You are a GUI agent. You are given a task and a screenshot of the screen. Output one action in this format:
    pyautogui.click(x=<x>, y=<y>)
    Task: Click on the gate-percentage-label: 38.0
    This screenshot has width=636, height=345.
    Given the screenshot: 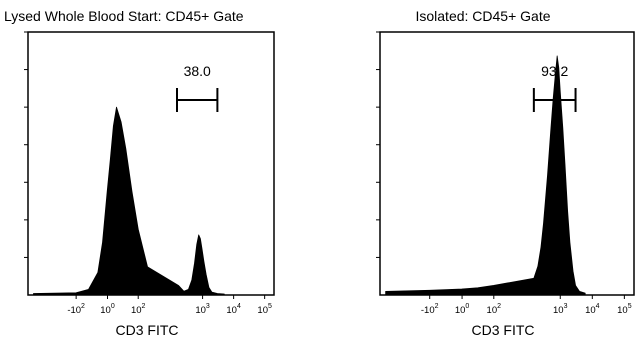 What is the action you would take?
    pyautogui.click(x=197, y=71)
    